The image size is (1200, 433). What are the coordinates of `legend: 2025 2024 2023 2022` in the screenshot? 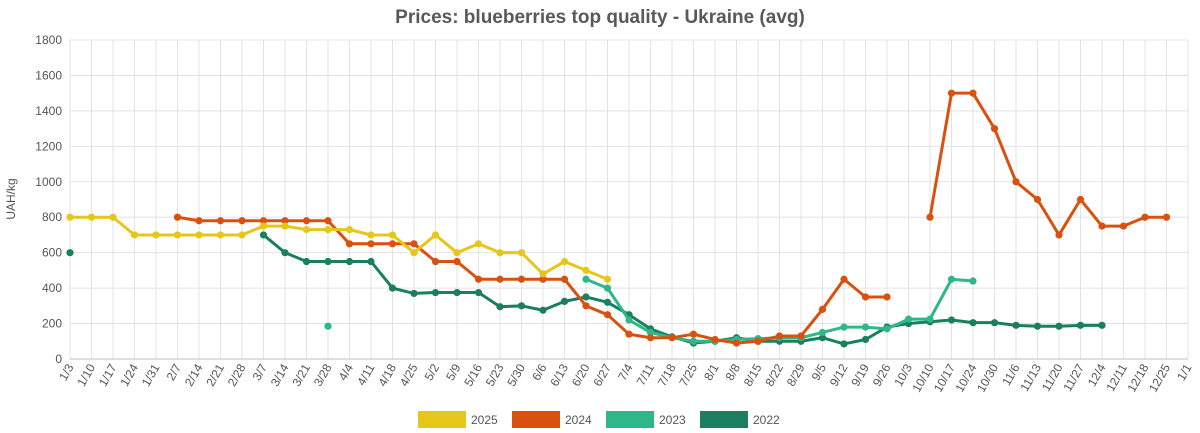 It's located at (599, 419).